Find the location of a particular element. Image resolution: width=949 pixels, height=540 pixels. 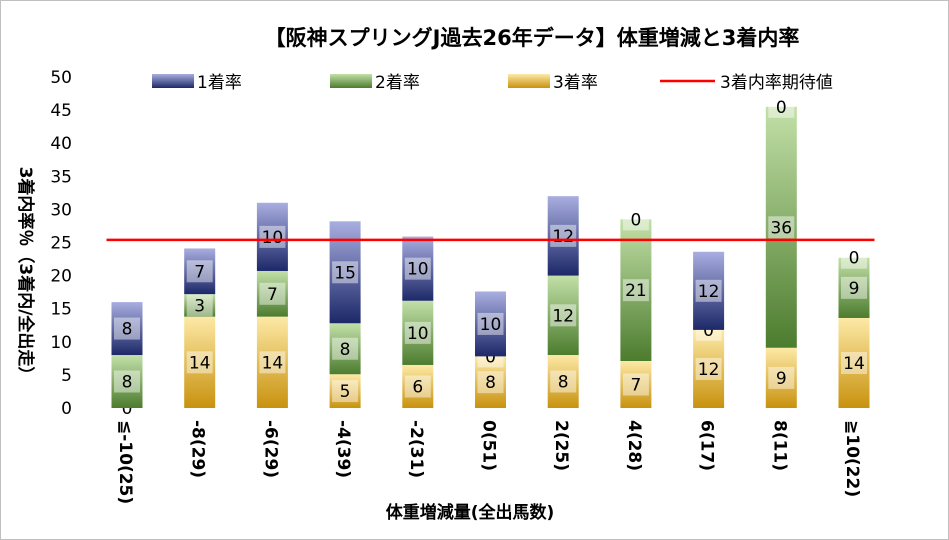

y-axis-label: 3着内率％（3着内/全出走） is located at coordinates (25, 275).